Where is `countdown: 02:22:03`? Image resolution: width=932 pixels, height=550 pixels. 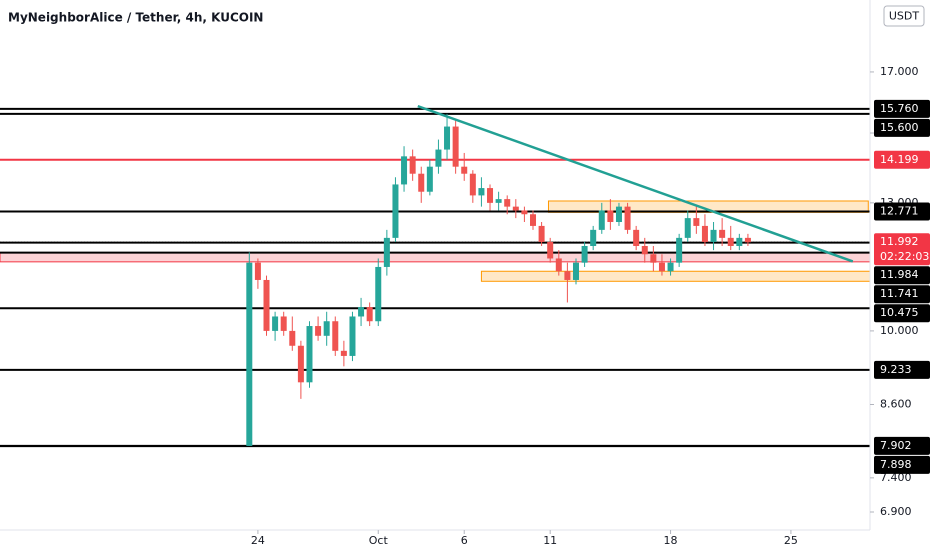 countdown: 02:22:03 is located at coordinates (904, 256).